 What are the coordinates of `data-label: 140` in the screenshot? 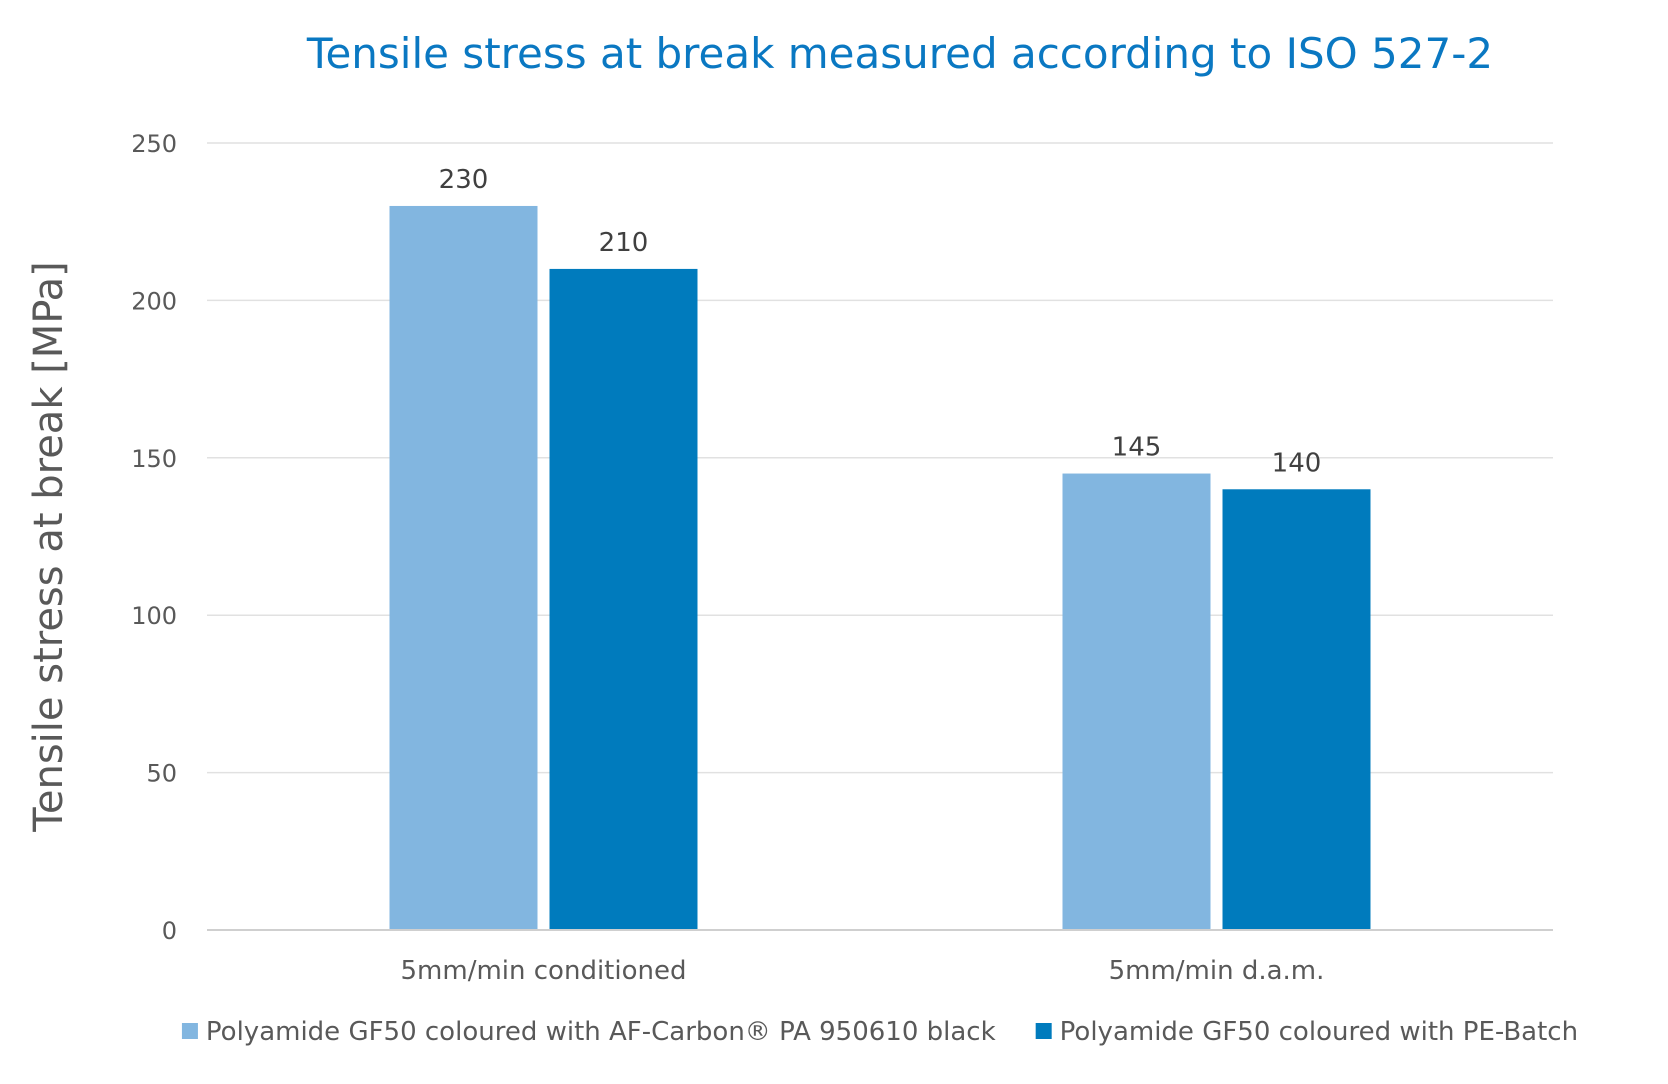 It's located at (1297, 463).